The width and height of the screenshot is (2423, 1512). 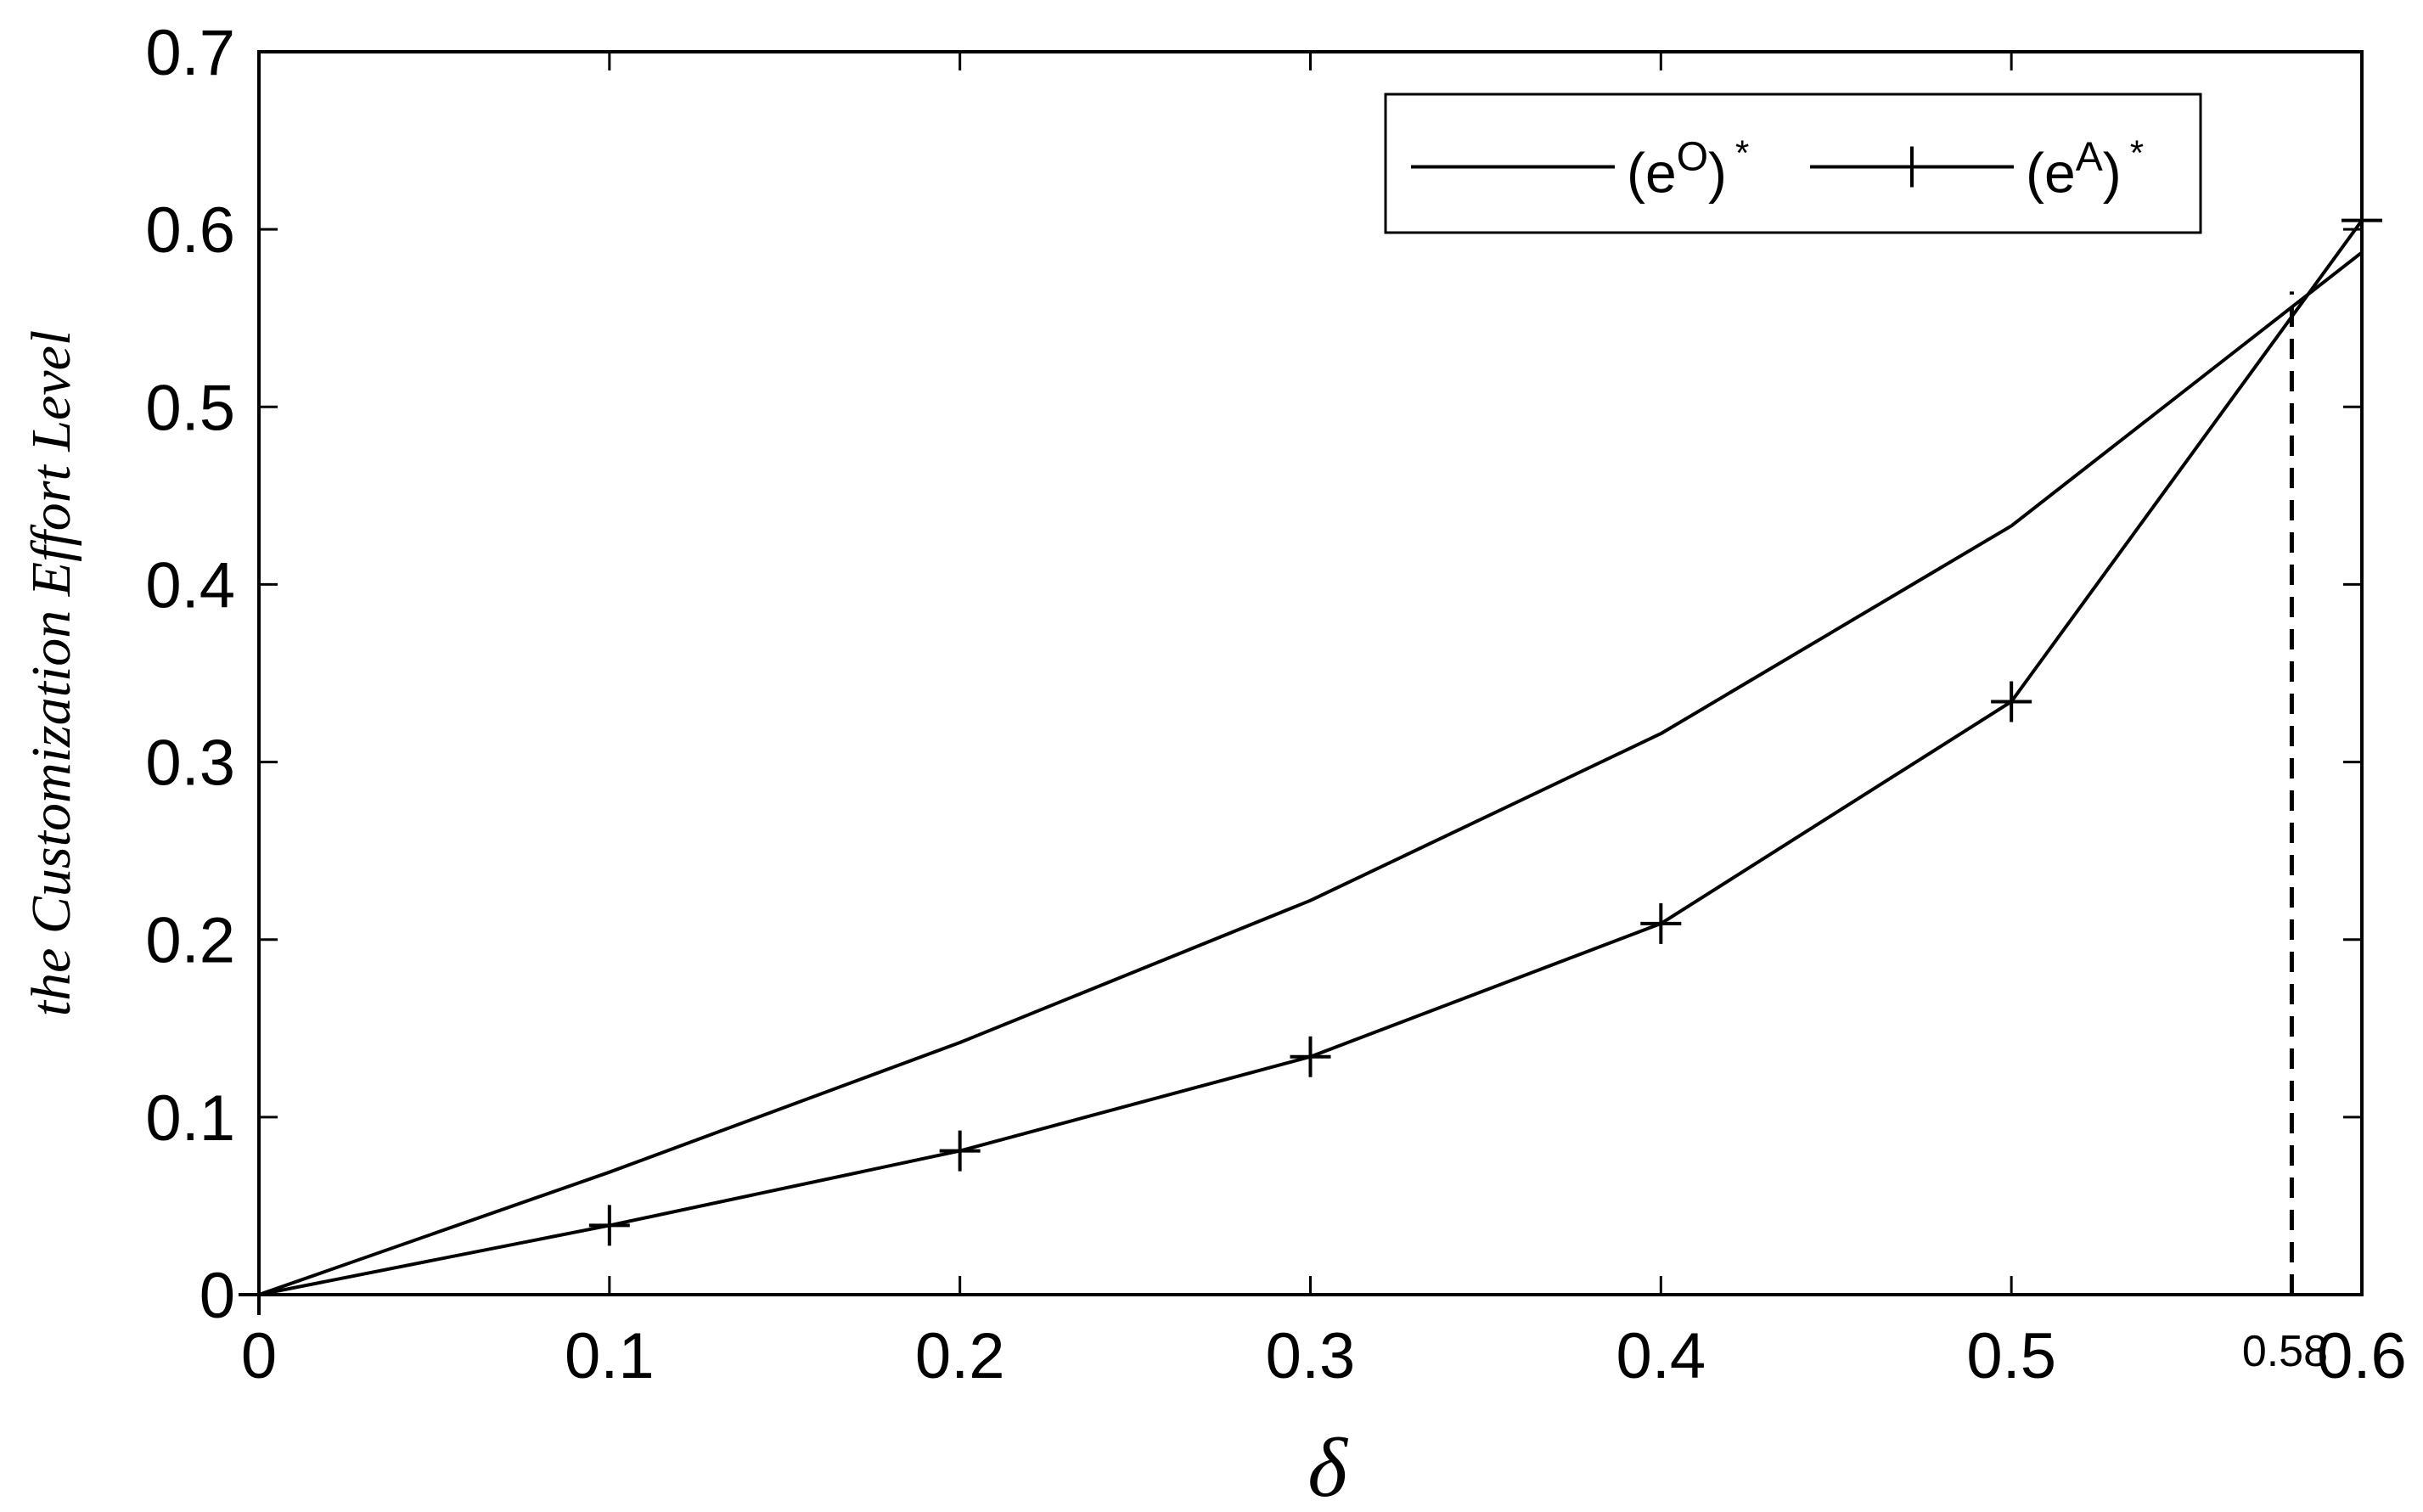 What do you see at coordinates (2362, 1356) in the screenshot?
I see `x-tick-label: 0.6` at bounding box center [2362, 1356].